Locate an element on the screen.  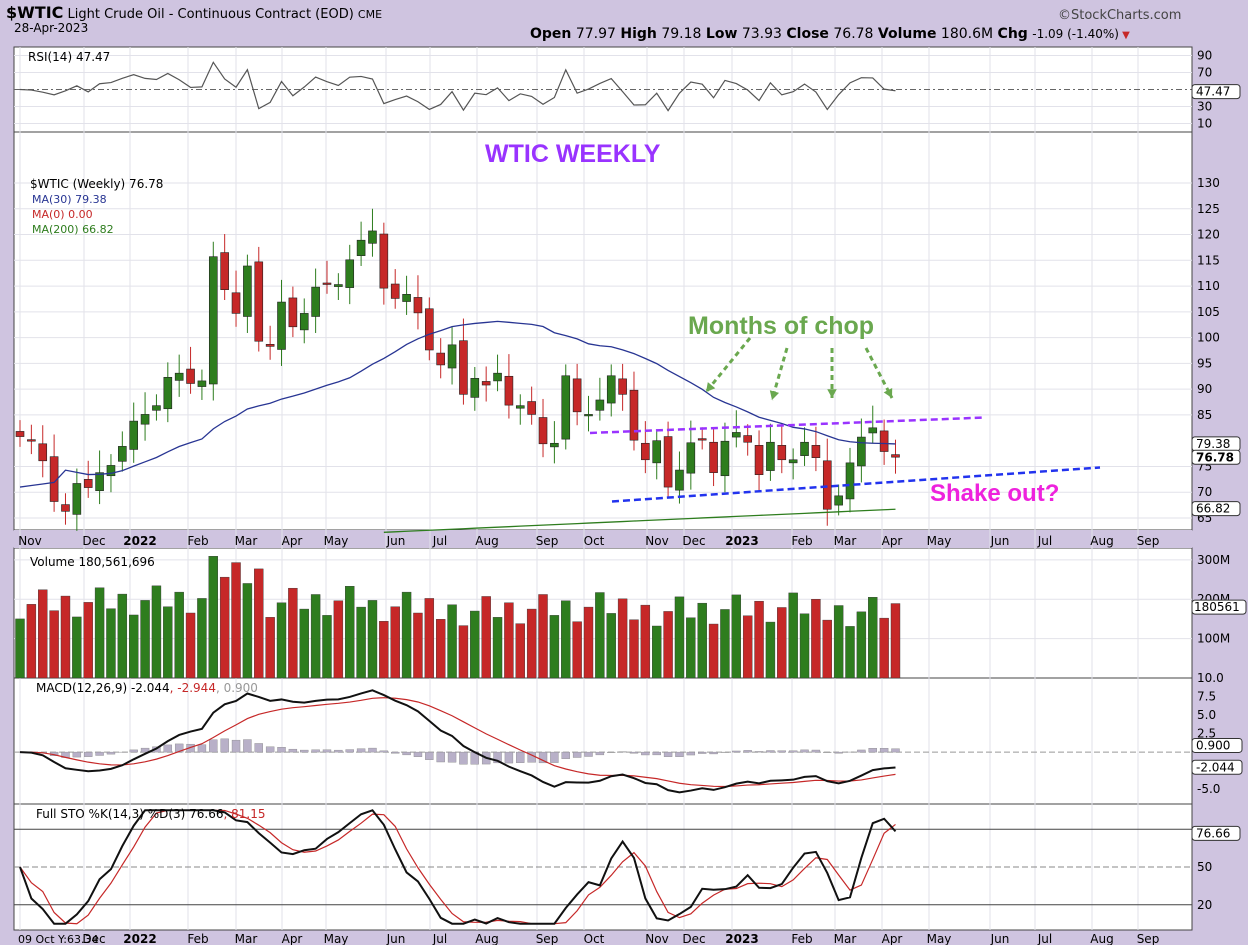
x-tick-label-bottom: Jul is located at coordinates (1044, 938).